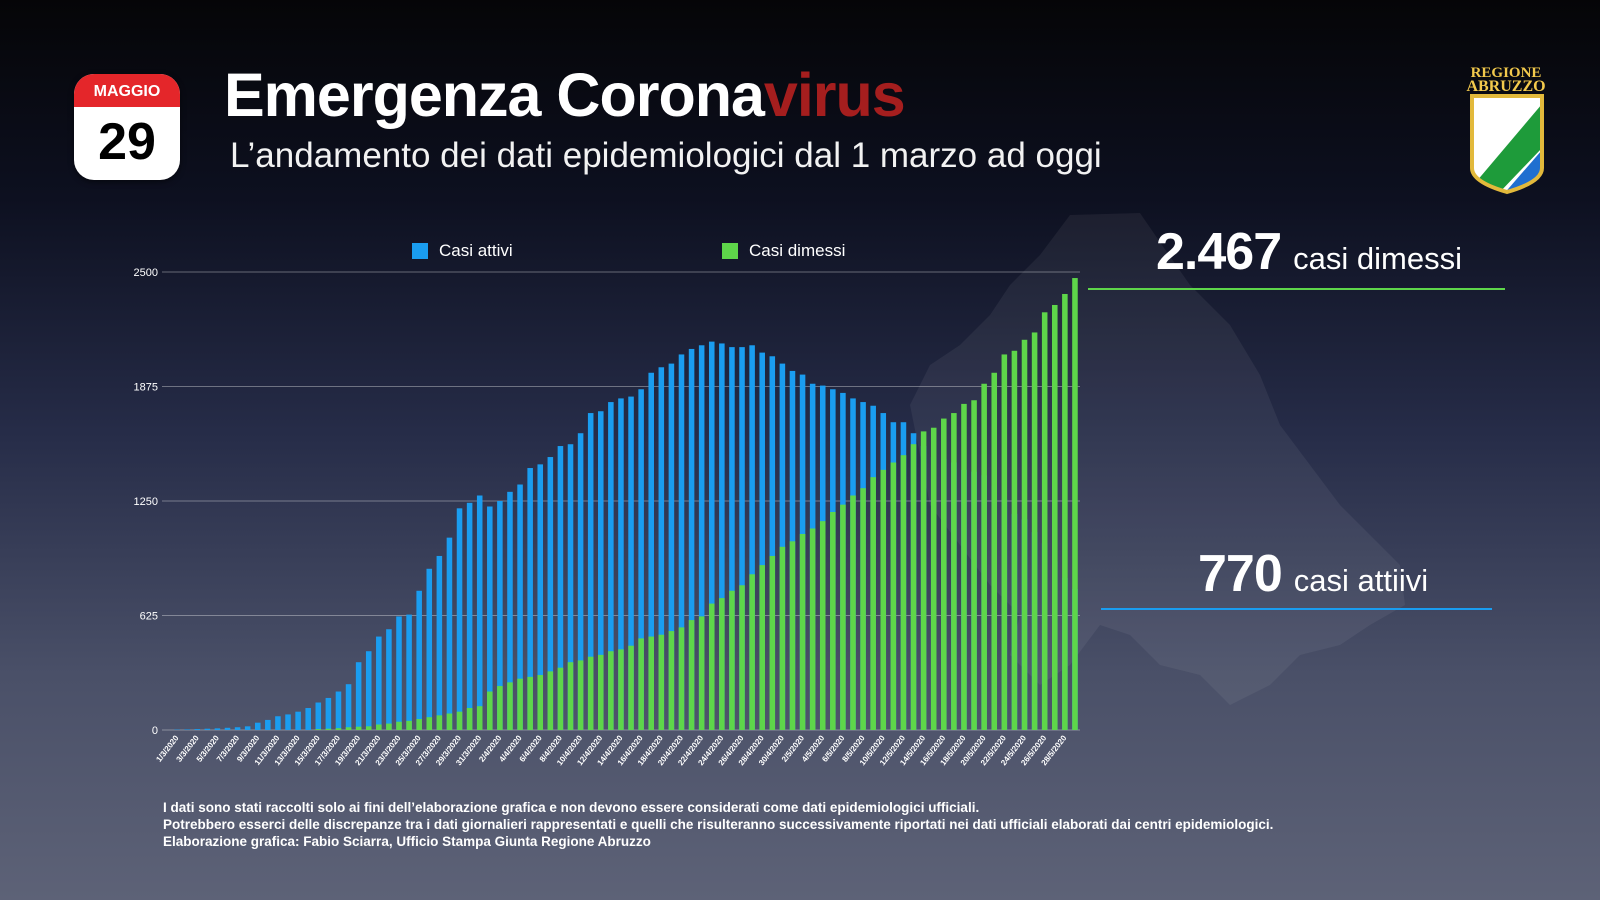 This screenshot has height=900, width=1600. Describe the element at coordinates (494, 95) in the screenshot. I see `title-main: Emergenza Corona` at that location.